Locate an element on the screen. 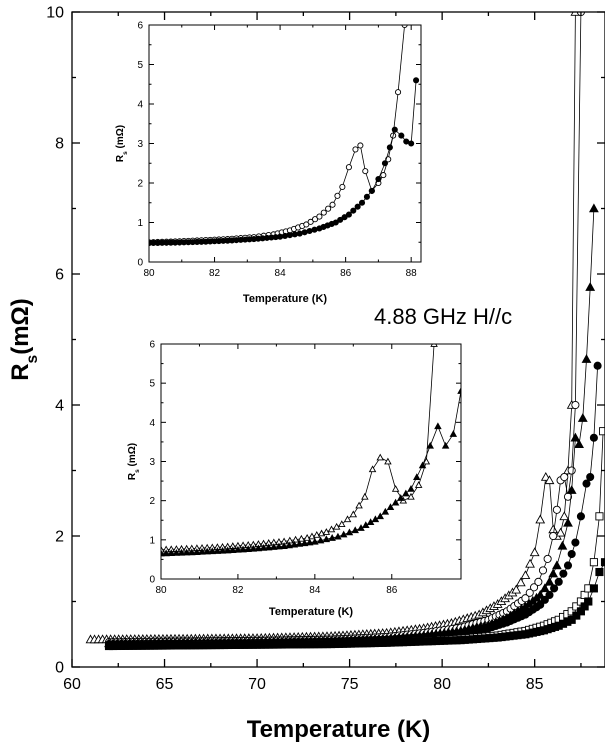 This screenshot has width=605, height=751. inset-top-x-axis-label: Temperature (K) is located at coordinates (285, 299).